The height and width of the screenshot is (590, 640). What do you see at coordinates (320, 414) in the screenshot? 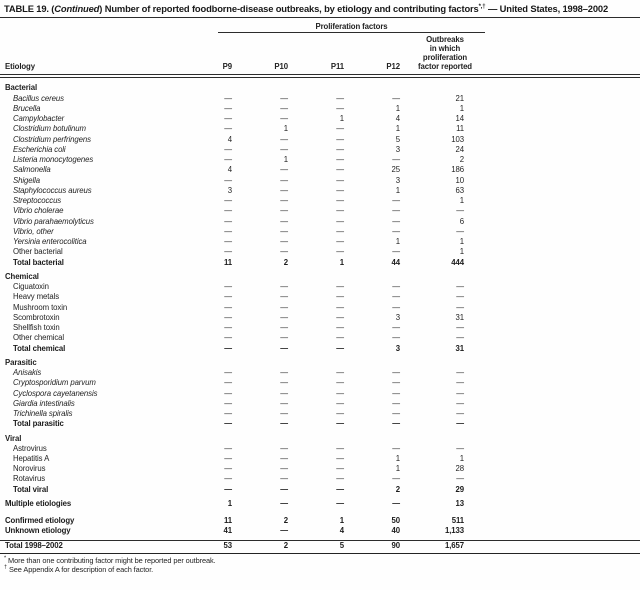
I see `table-row: Trichinella spiralis — — — — —` at bounding box center [320, 414].